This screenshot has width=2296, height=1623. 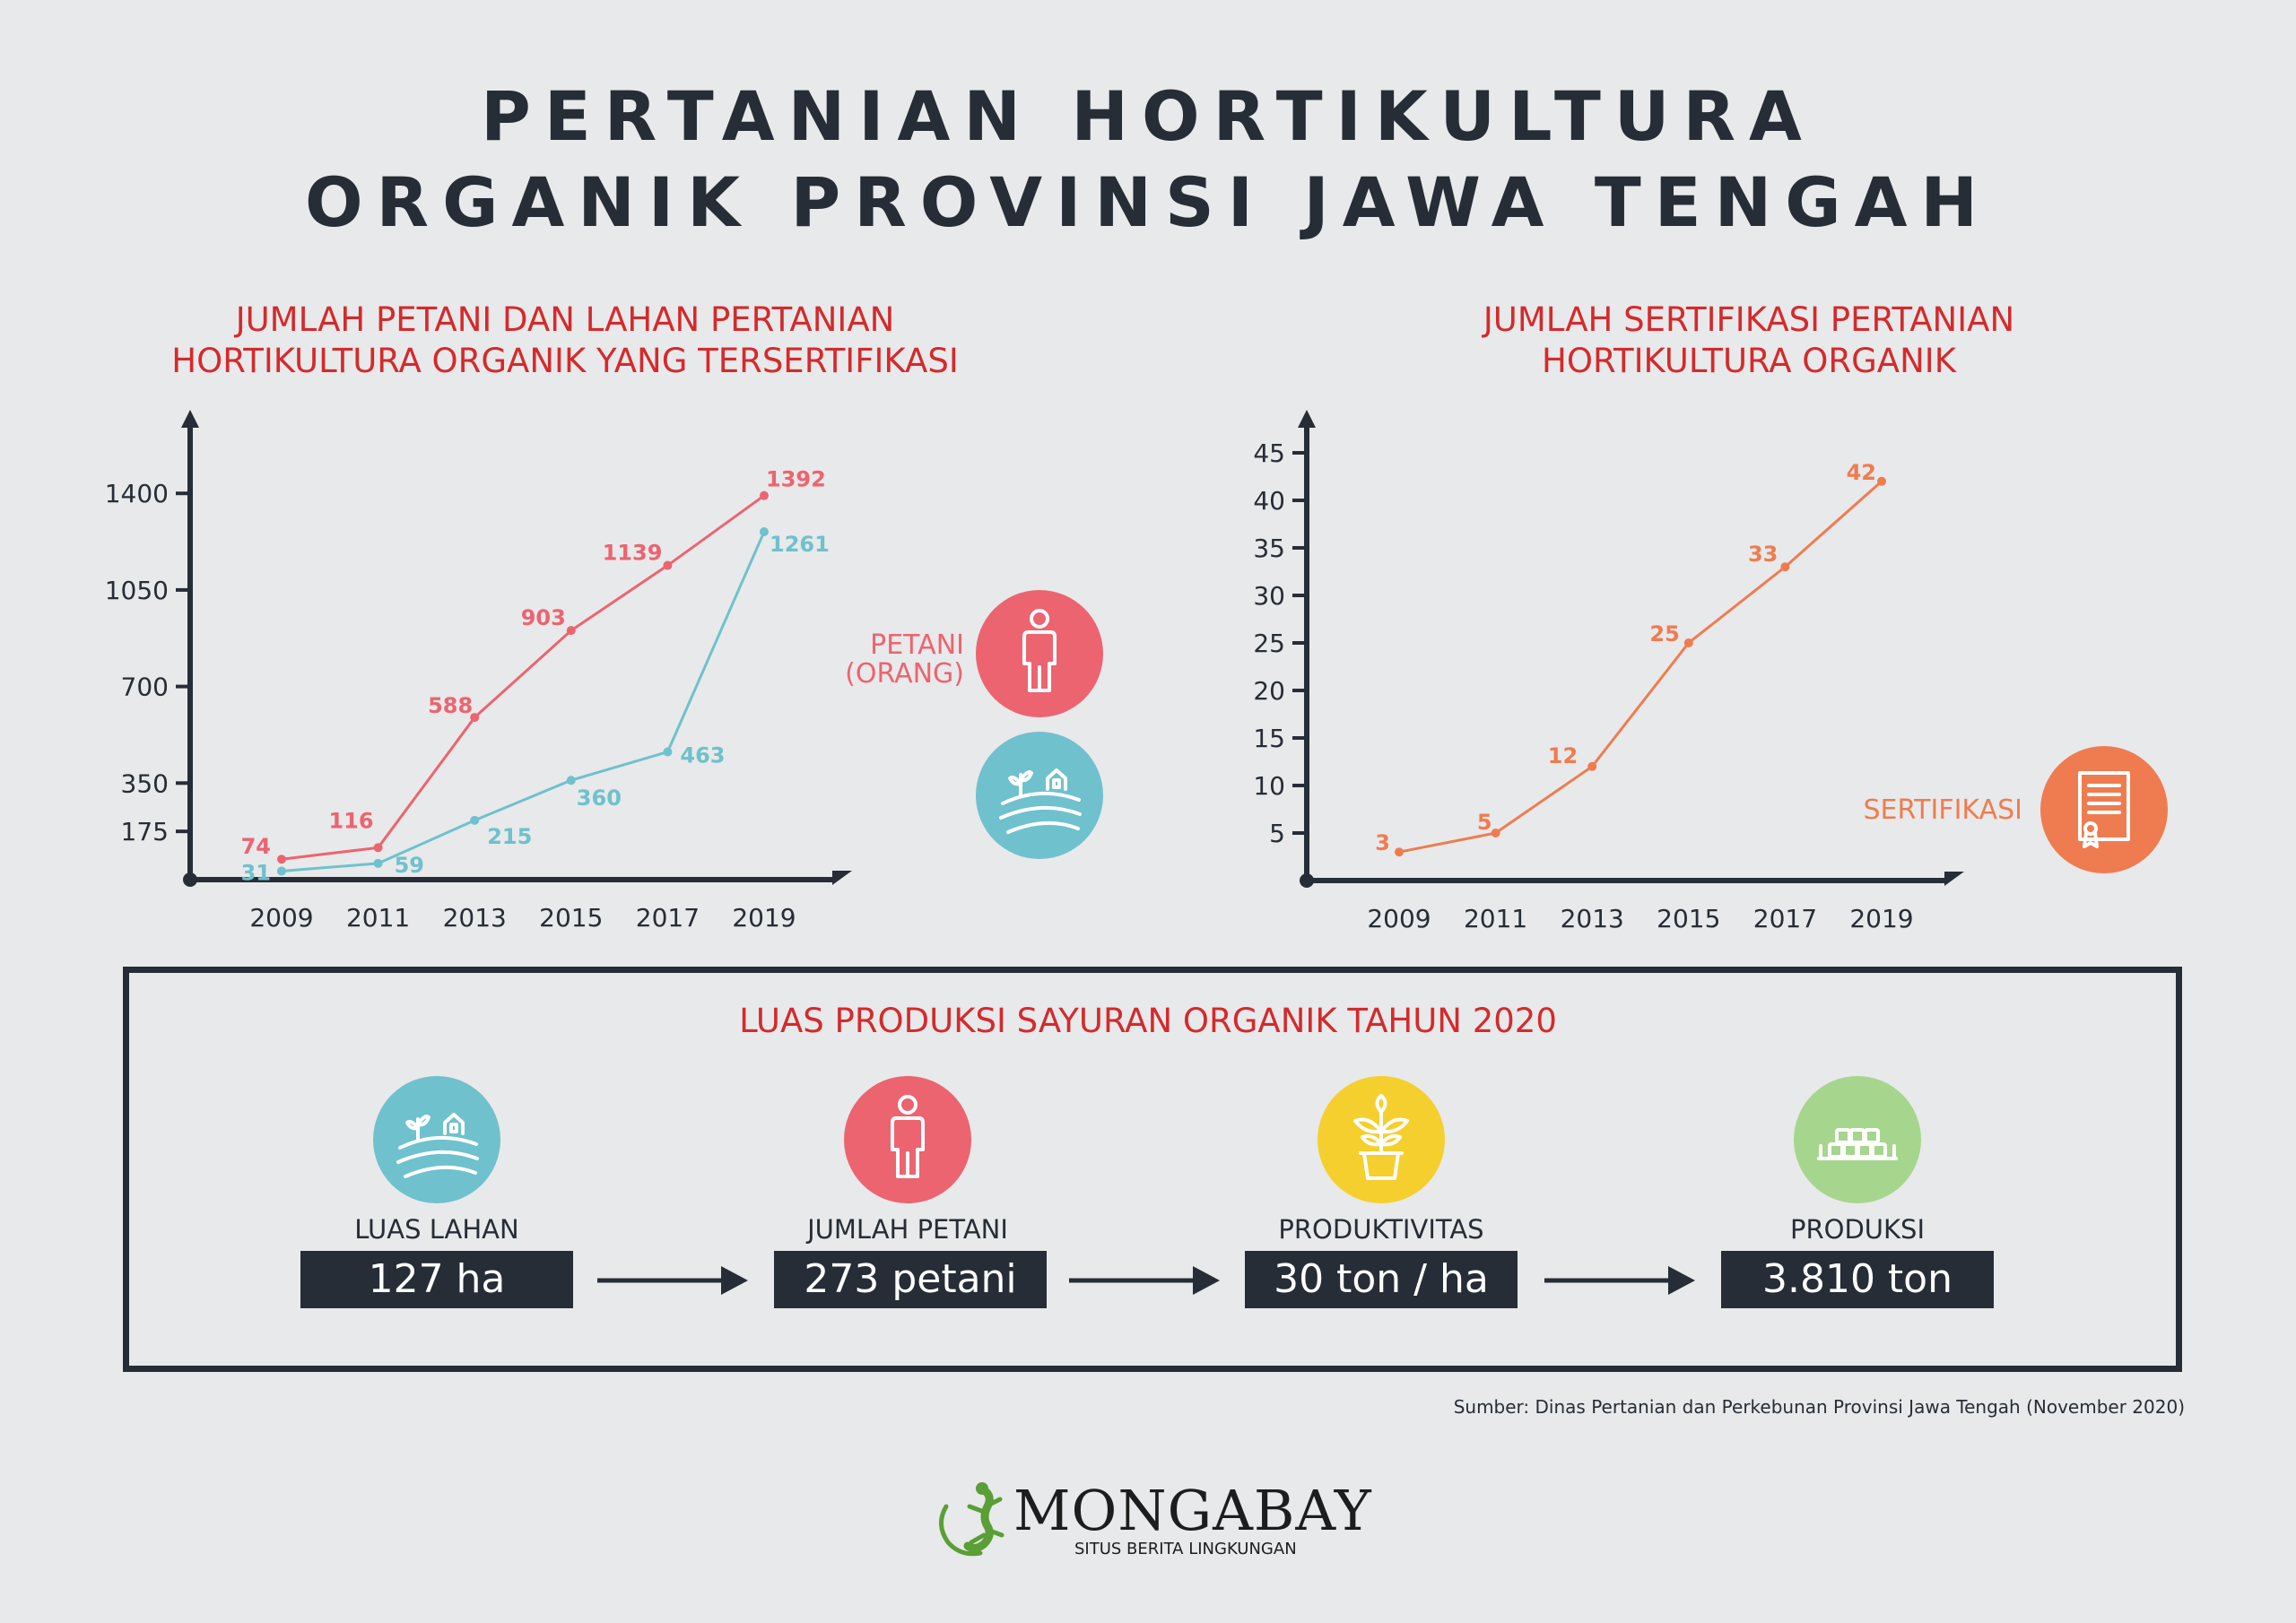 I want to click on chart2-x-axis-arrow, so click(x=1954, y=879).